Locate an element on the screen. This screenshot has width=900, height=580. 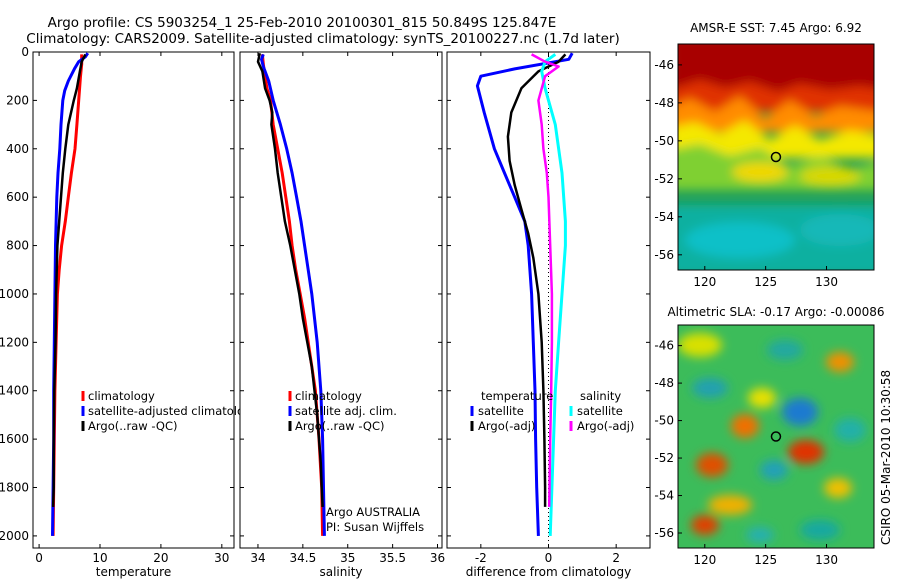
sst-front-yellow is located at coordinates (776, 139).